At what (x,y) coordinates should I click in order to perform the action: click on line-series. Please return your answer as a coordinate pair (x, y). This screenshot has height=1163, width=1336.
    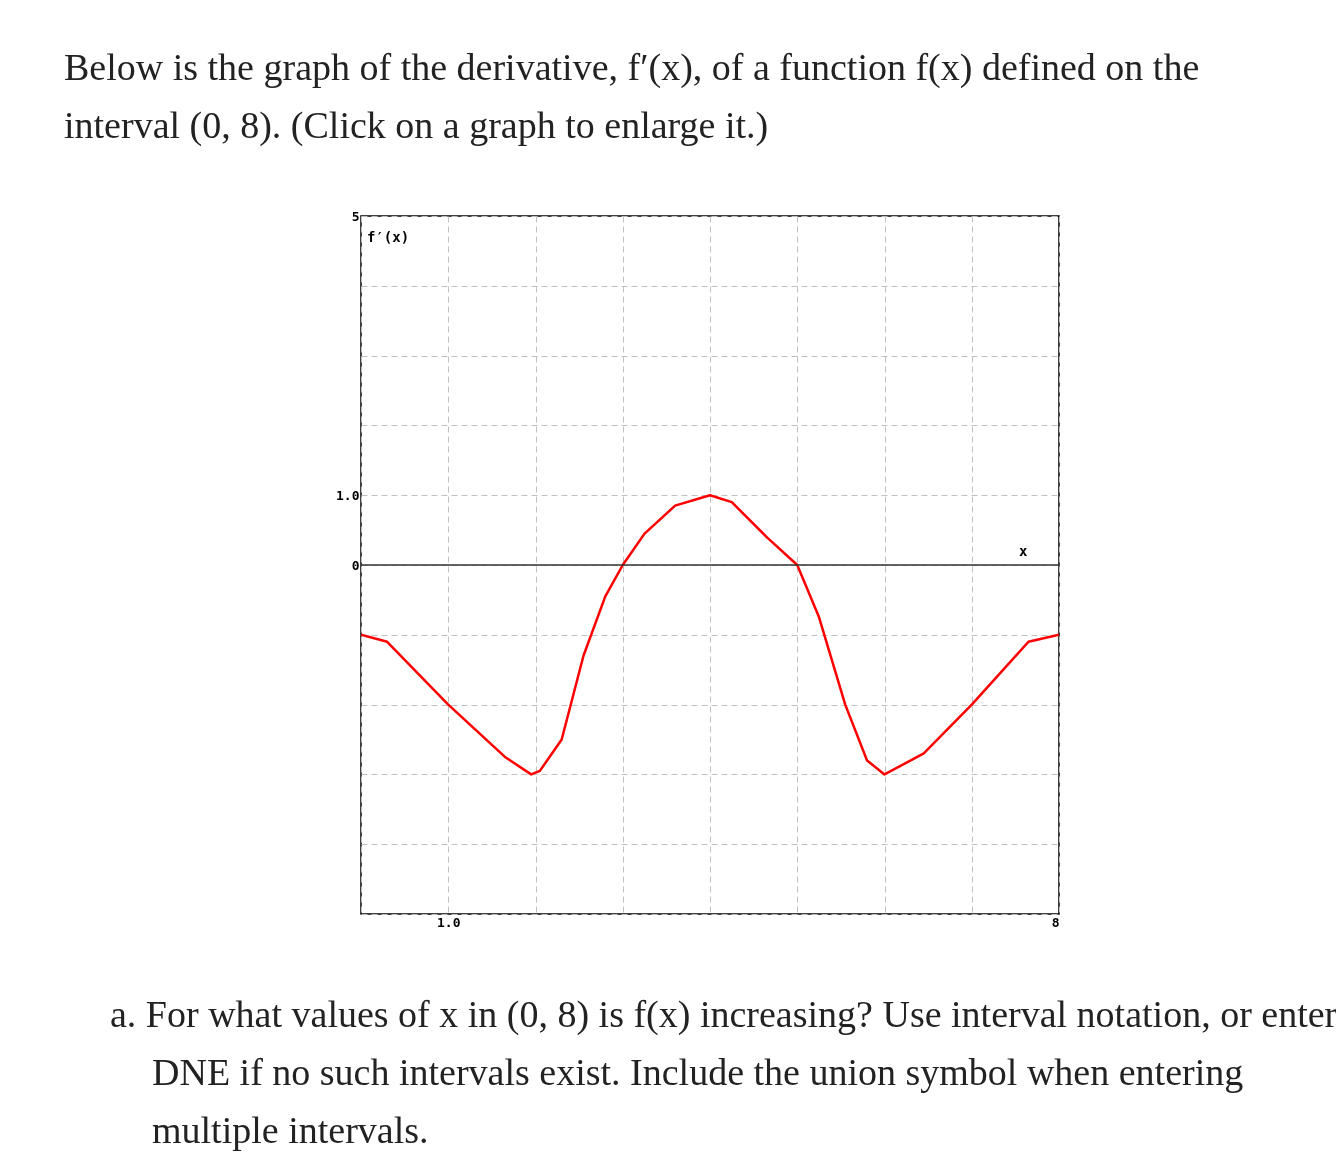
    Looking at the image, I should click on (710, 634).